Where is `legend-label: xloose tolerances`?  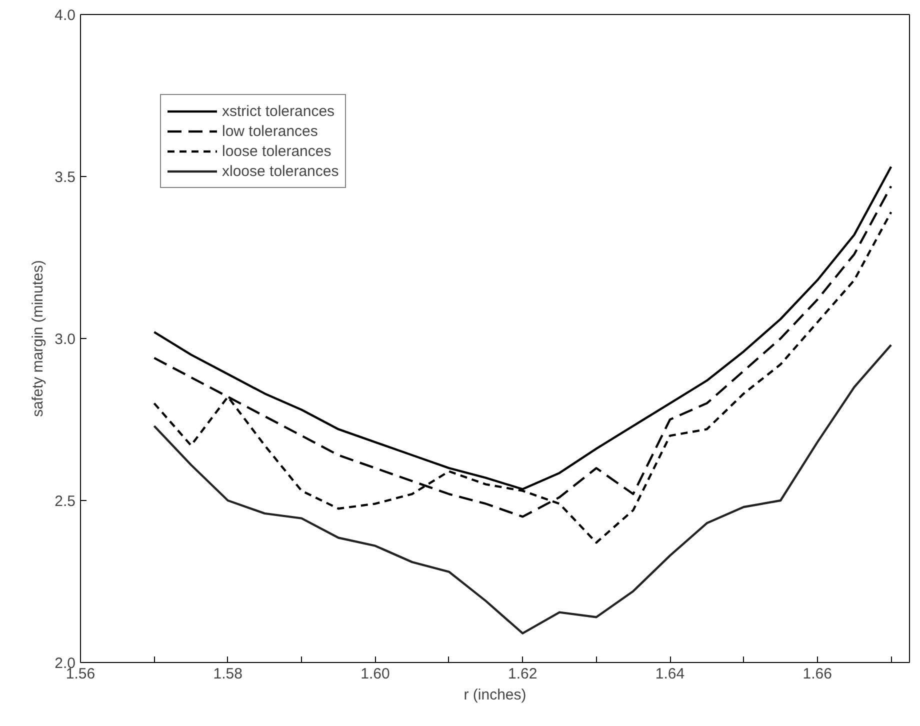 legend-label: xloose tolerances is located at coordinates (280, 171).